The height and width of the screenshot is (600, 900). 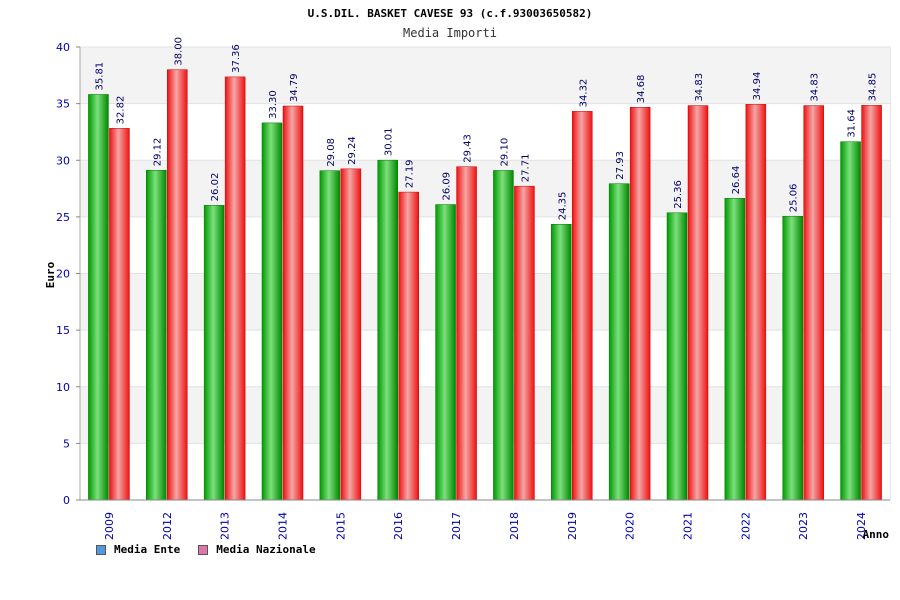 What do you see at coordinates (352, 150) in the screenshot?
I see `data-label: 29.24` at bounding box center [352, 150].